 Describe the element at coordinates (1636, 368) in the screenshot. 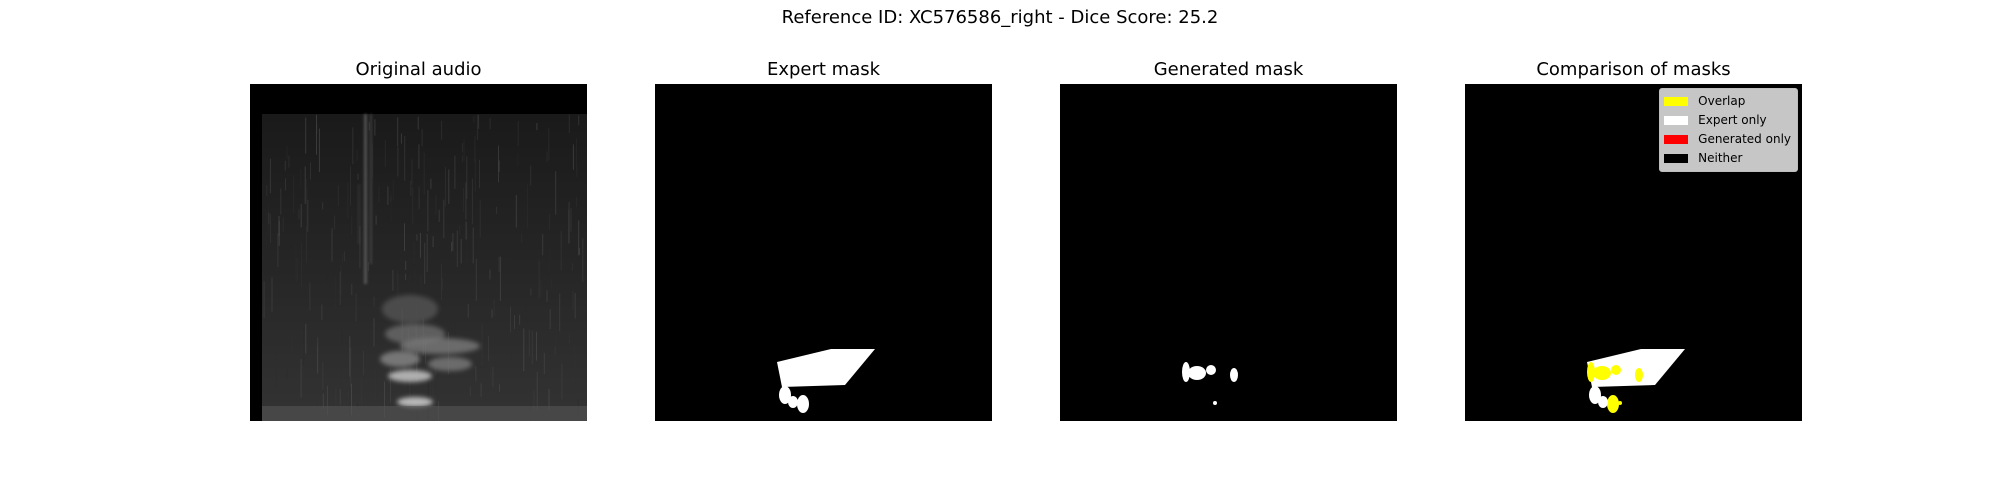

I see `expert-only-region` at that location.